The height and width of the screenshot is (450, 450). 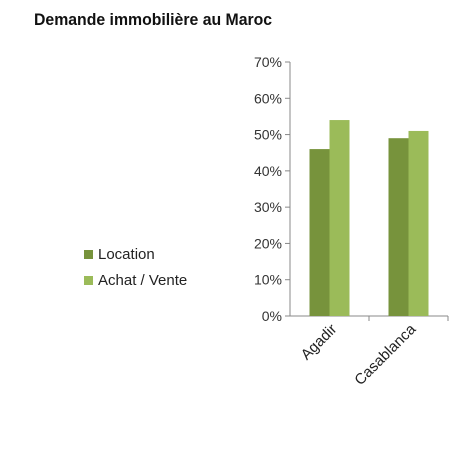 I want to click on legend-label-location: Location, so click(x=126, y=254).